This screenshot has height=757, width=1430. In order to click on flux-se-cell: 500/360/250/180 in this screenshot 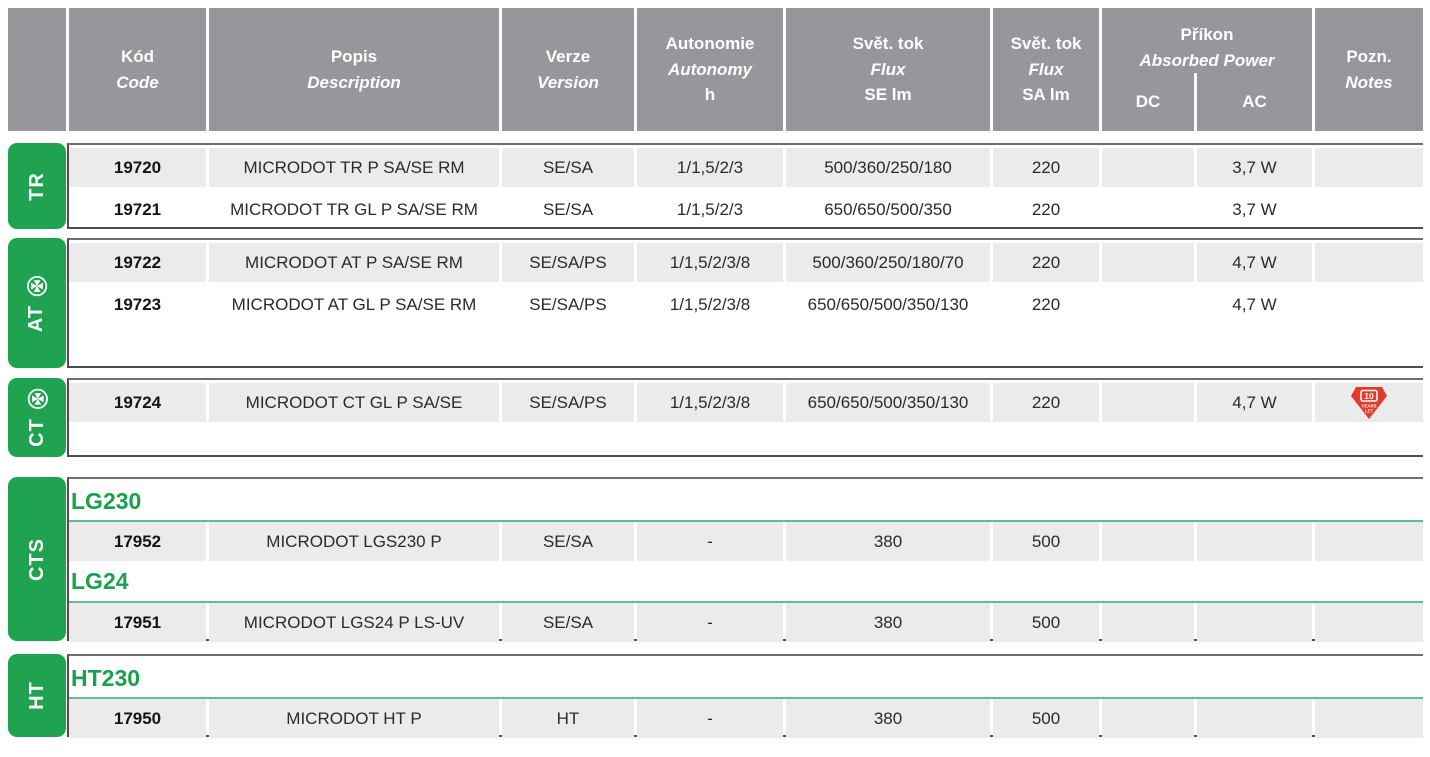, I will do `click(888, 167)`.